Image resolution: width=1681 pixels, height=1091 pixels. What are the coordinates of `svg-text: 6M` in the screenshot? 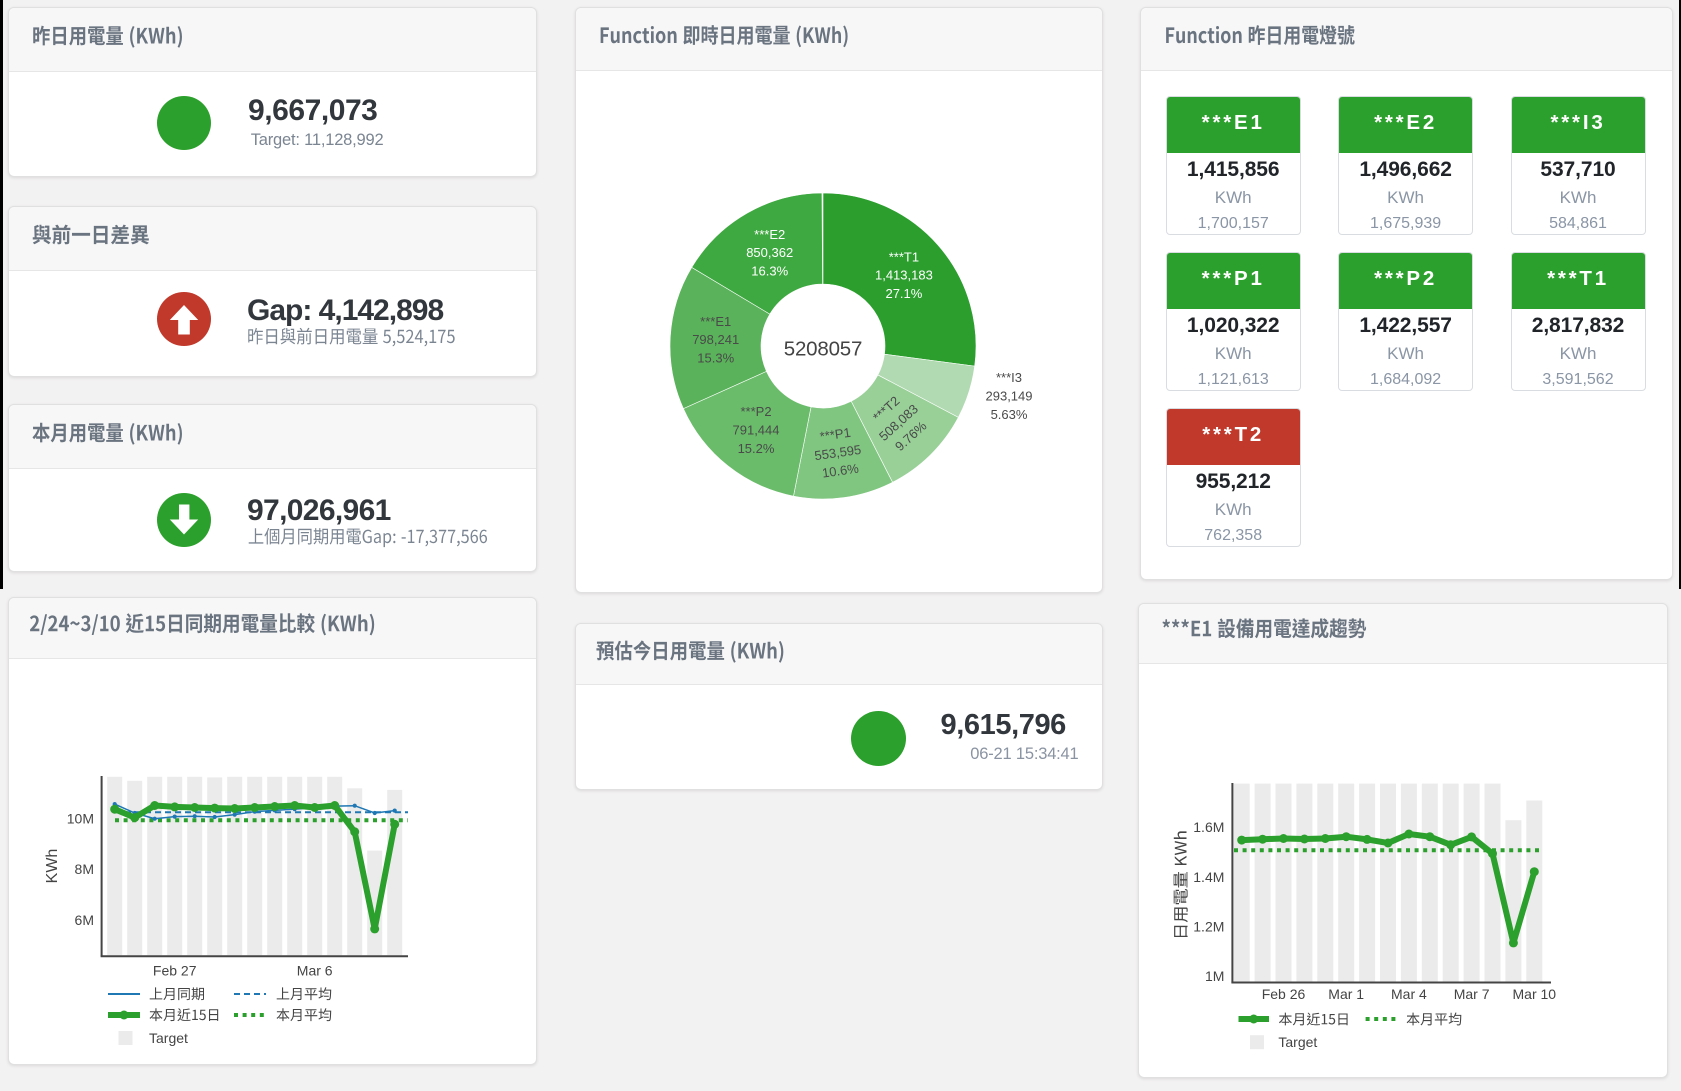 It's located at (84, 920).